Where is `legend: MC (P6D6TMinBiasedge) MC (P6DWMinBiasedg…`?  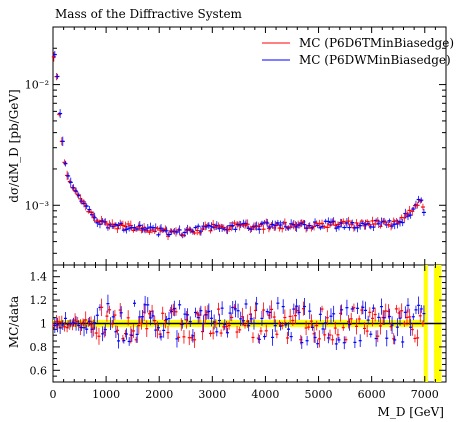 legend: MC (P6D6TMinBiasedge) MC (P6DWMinBiasedg… is located at coordinates (358, 51).